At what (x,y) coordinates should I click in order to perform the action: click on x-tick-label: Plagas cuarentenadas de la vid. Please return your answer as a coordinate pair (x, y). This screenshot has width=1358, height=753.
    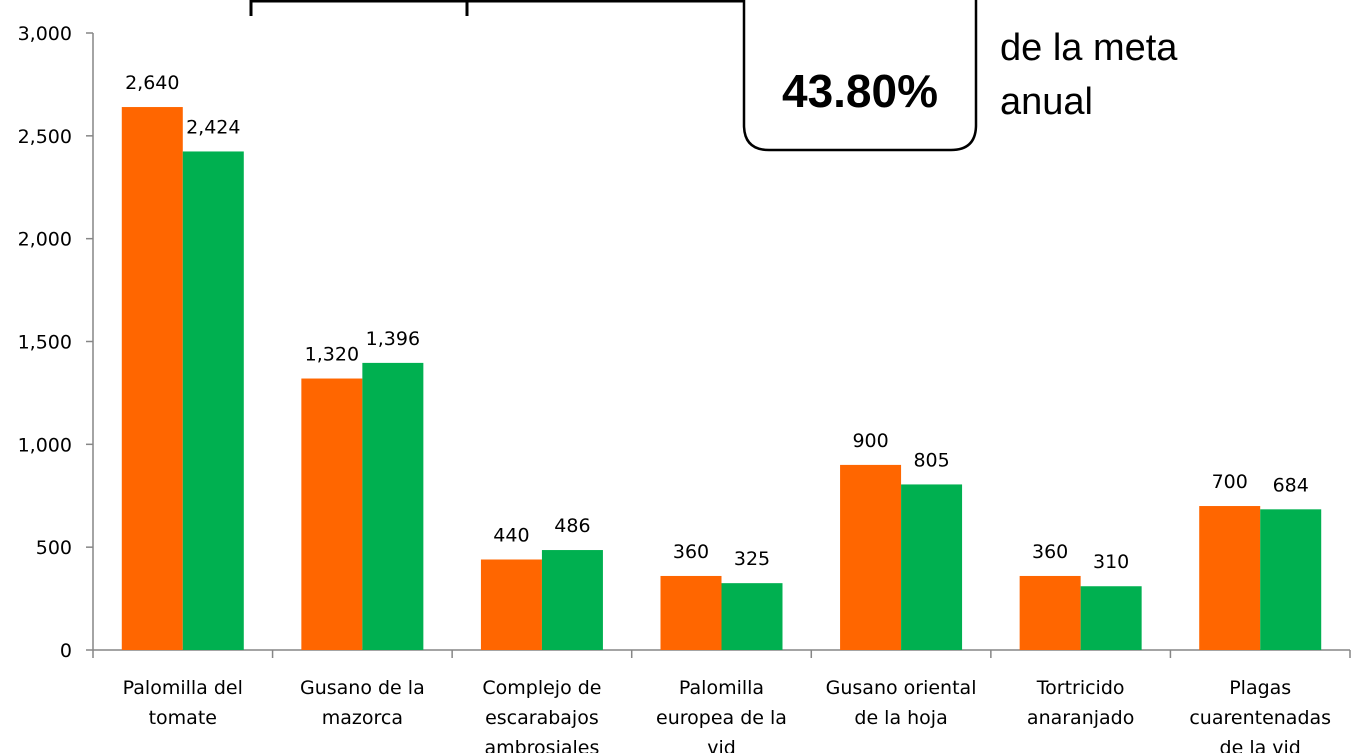
    Looking at the image, I should click on (1260, 715).